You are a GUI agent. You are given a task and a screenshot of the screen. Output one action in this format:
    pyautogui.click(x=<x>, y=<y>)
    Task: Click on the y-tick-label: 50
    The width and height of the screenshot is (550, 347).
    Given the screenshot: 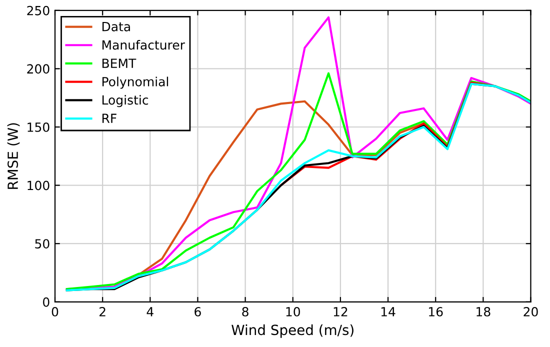 What is the action you would take?
    pyautogui.click(x=42, y=244)
    